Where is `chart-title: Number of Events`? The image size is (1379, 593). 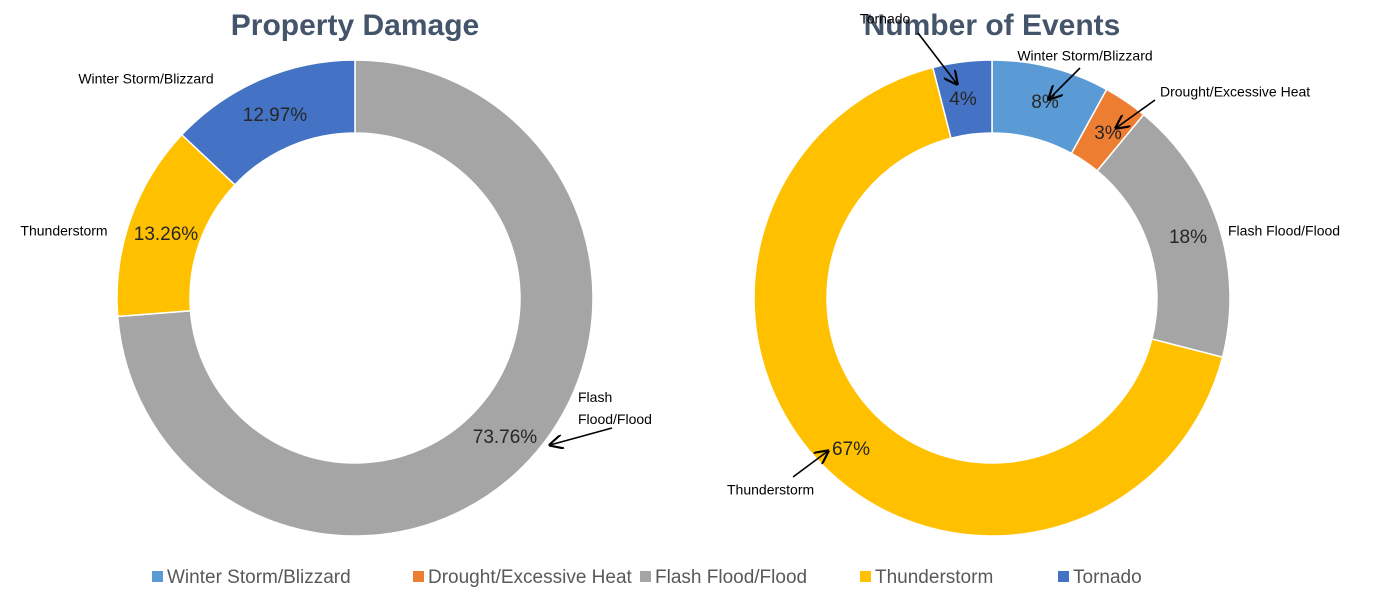 chart-title: Number of Events is located at coordinates (992, 25).